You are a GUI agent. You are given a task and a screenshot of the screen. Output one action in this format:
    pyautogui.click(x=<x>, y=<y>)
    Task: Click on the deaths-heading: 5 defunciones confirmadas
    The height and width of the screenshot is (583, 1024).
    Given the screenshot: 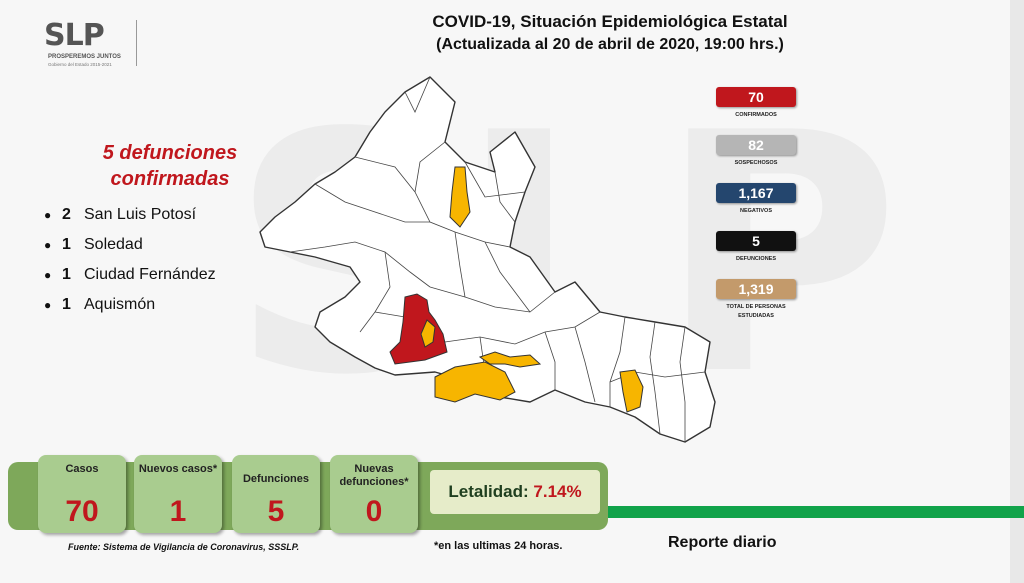 What is the action you would take?
    pyautogui.click(x=170, y=166)
    